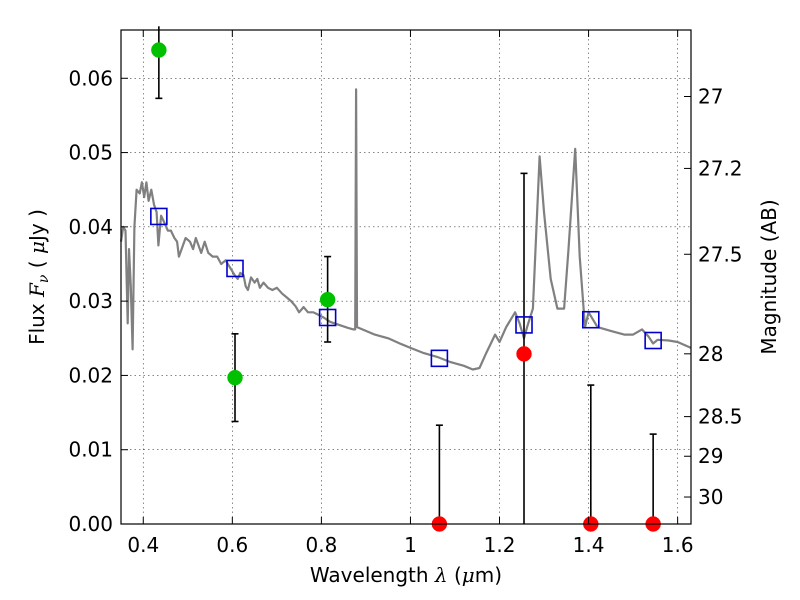 The height and width of the screenshot is (600, 800). Describe the element at coordinates (720, 417) in the screenshot. I see `y2-tick-label: 28.5` at that location.